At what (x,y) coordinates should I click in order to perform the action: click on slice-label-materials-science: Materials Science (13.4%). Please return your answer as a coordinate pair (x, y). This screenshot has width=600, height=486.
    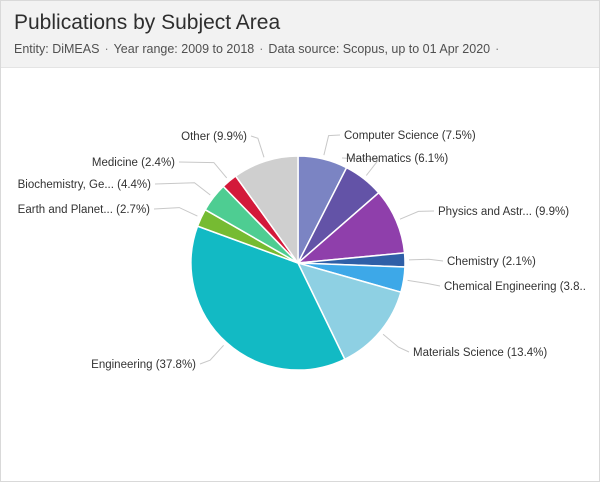
    Looking at the image, I should click on (480, 353).